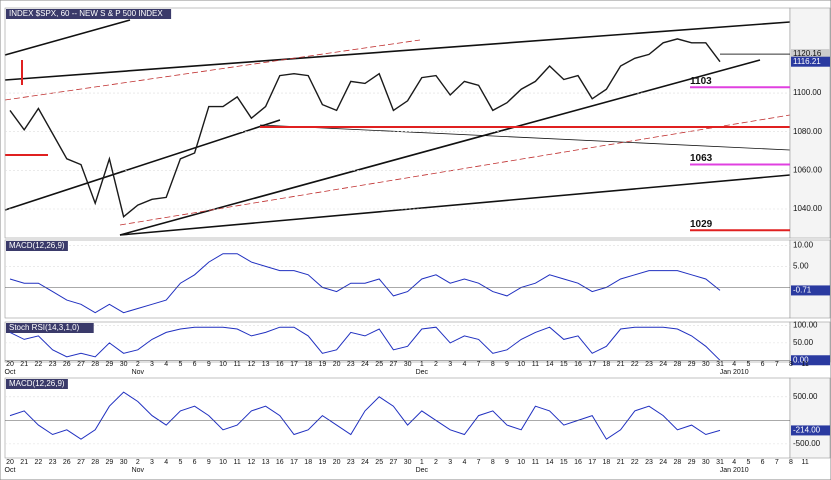 The height and width of the screenshot is (480, 831). Describe the element at coordinates (803, 244) in the screenshot. I see `y-tick-label: 10.00` at that location.